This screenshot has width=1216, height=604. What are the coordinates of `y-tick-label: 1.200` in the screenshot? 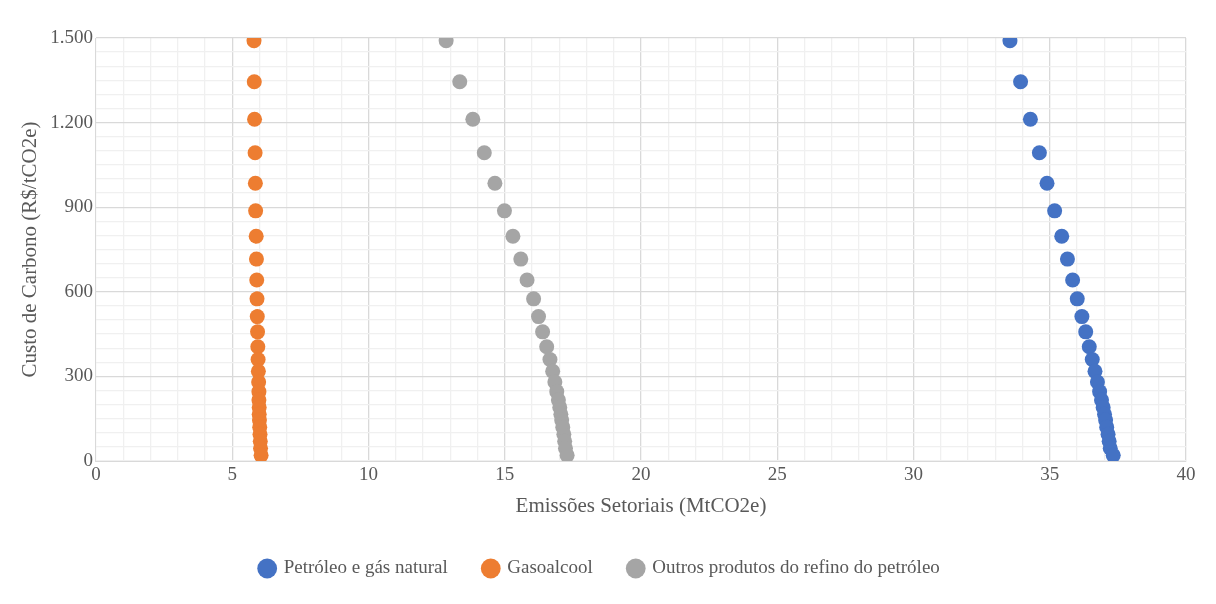 It's located at (71, 121).